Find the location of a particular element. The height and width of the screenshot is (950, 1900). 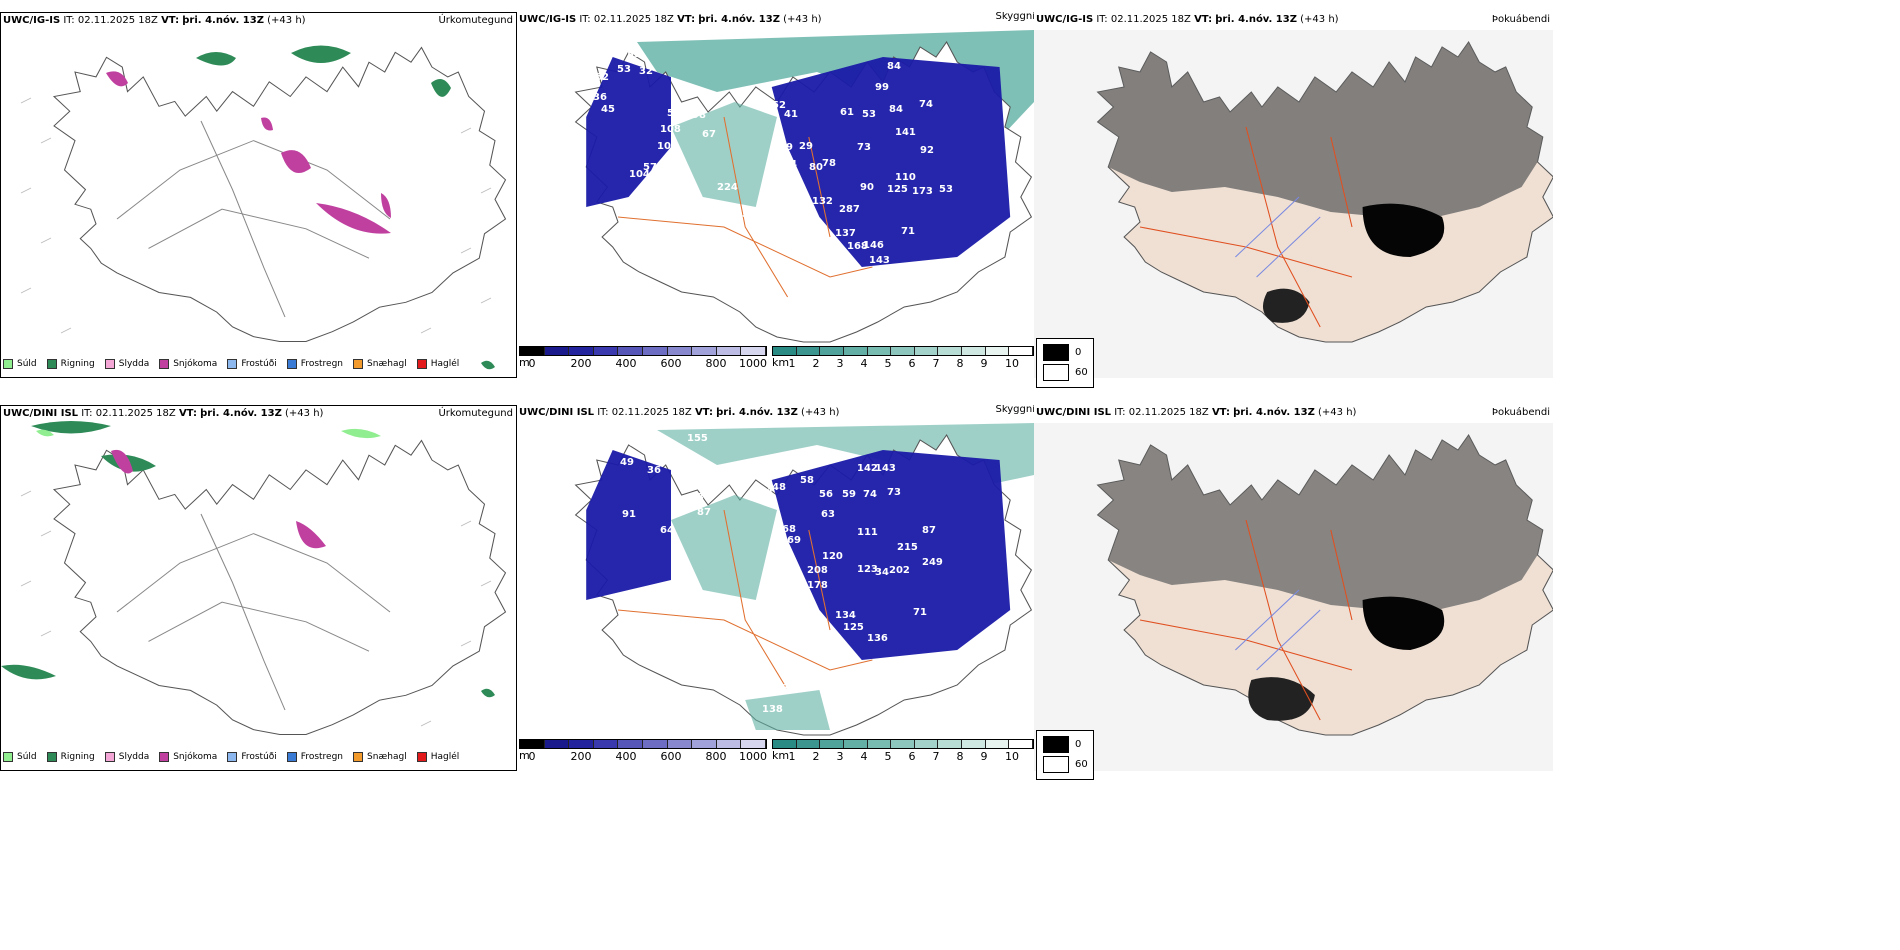

vis-num: 67 is located at coordinates (709, 134).